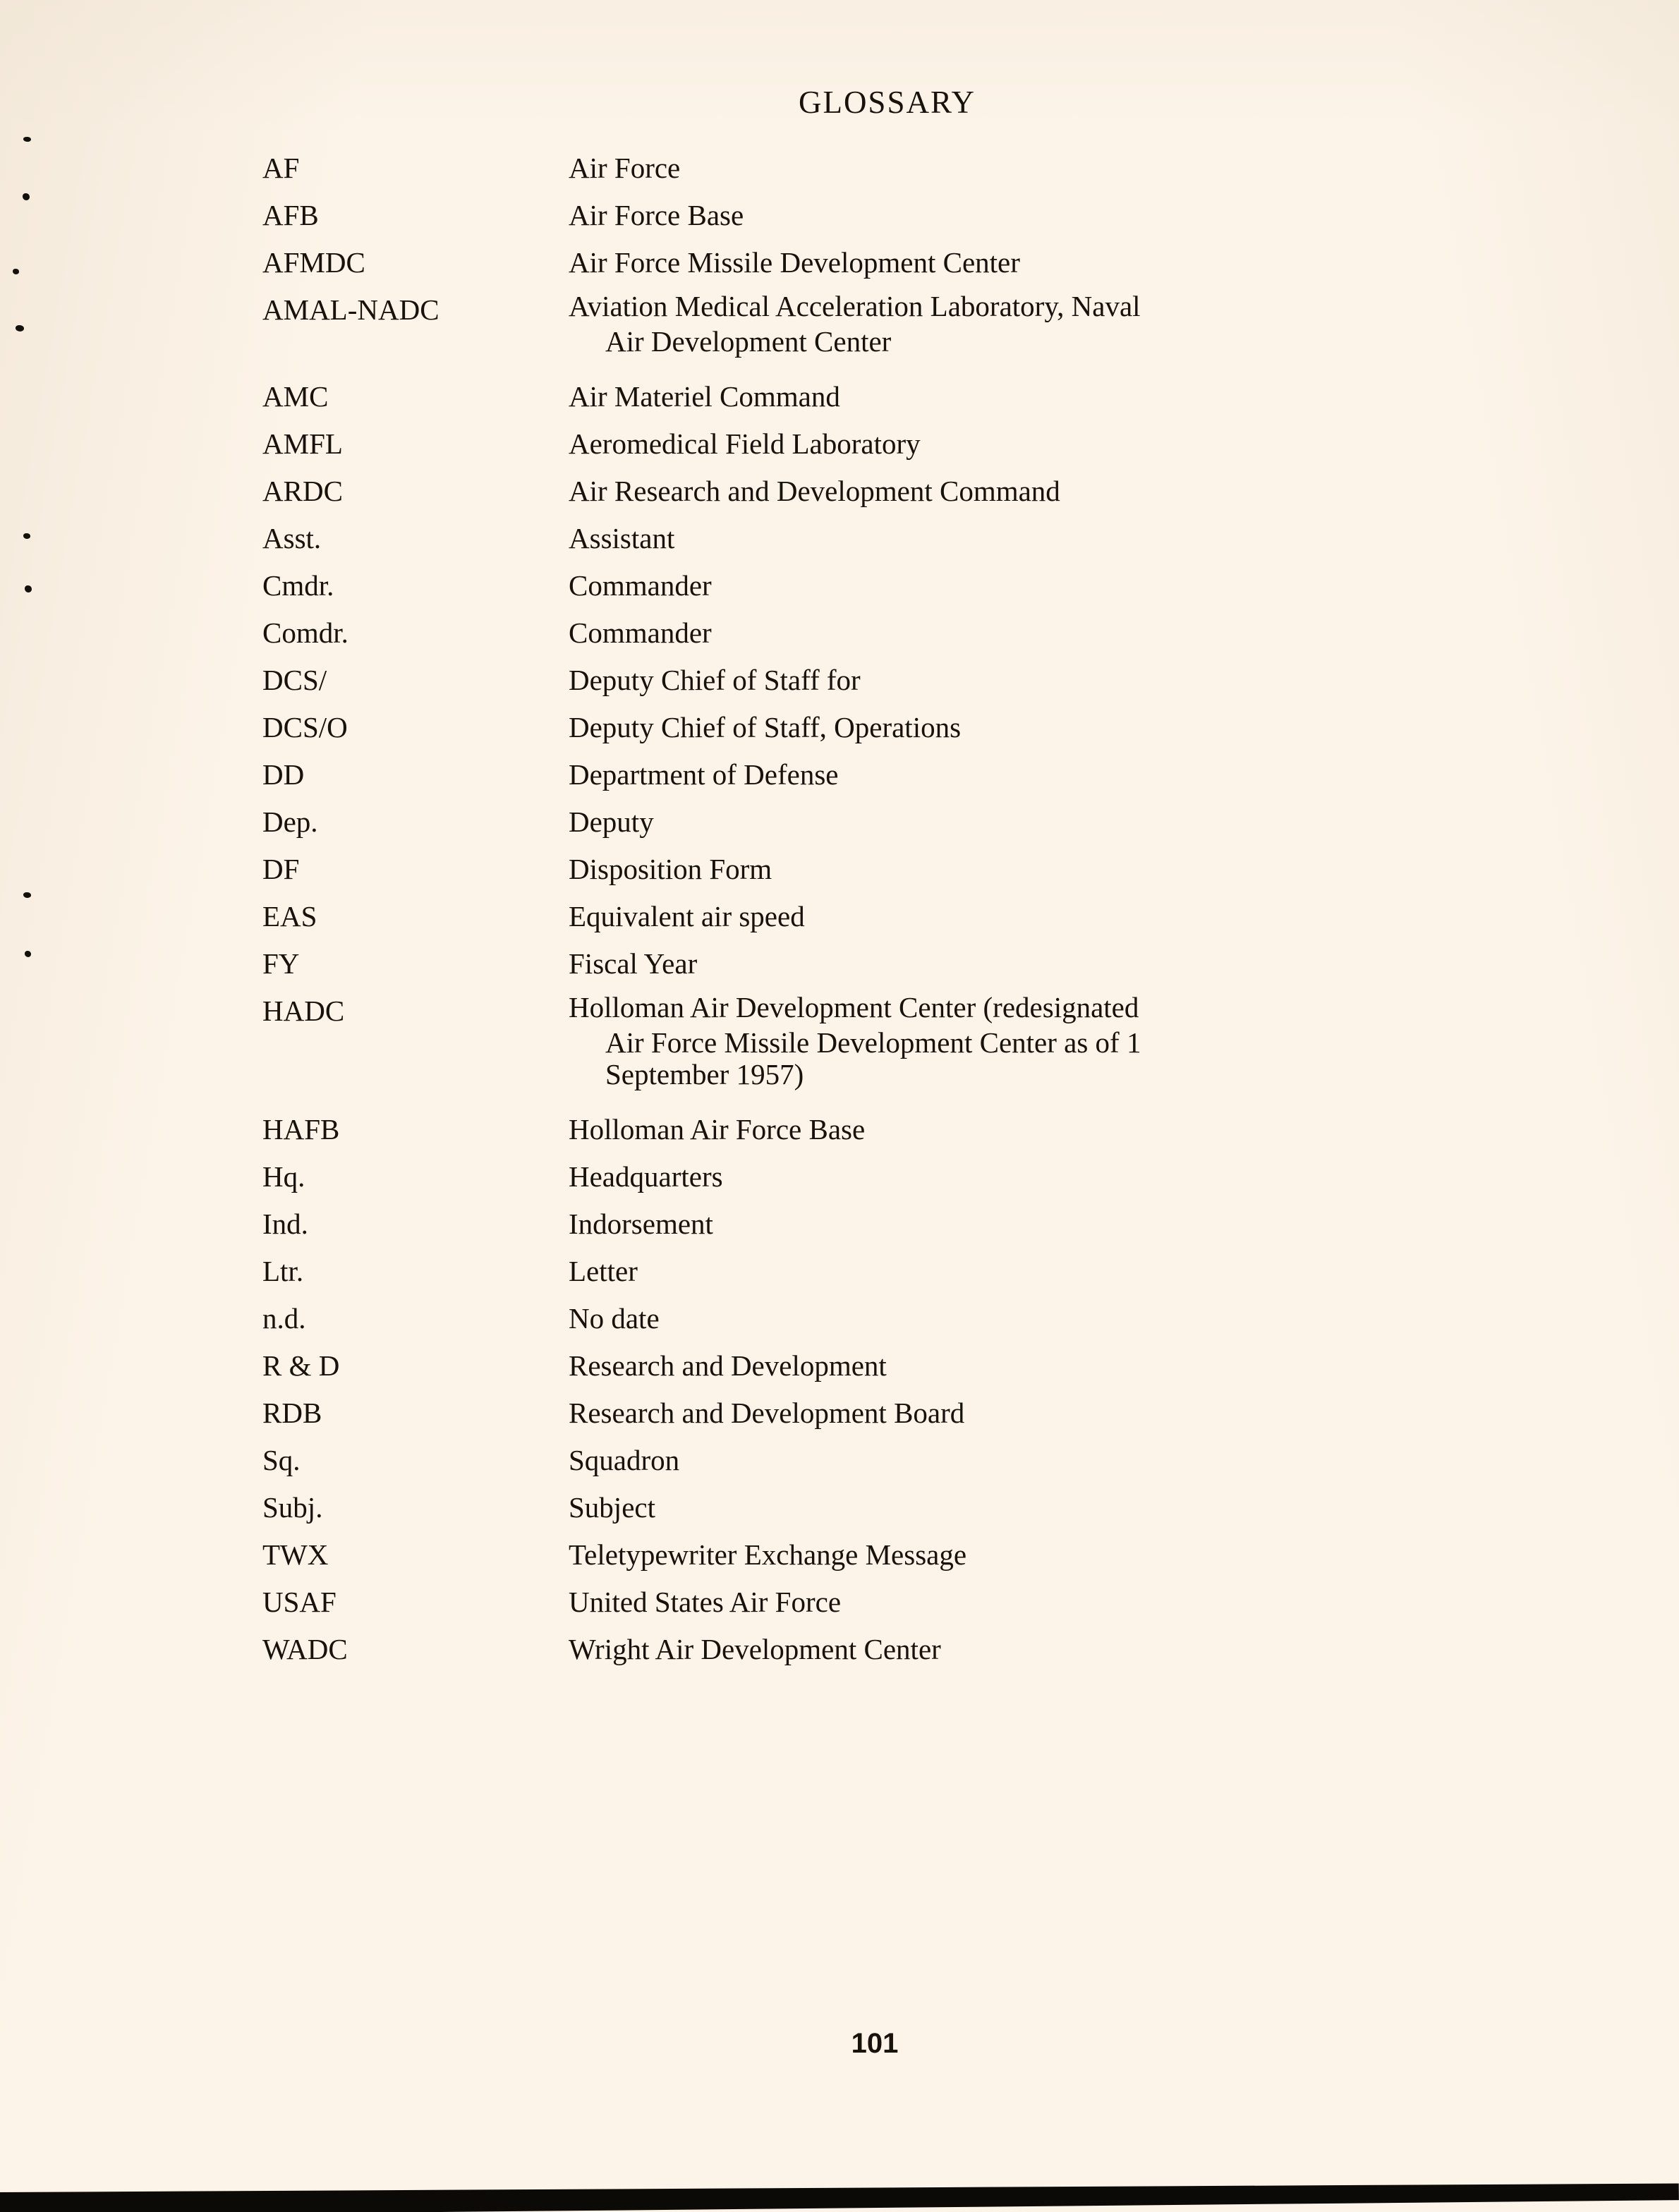 The width and height of the screenshot is (1679, 2212). I want to click on glossary-definition: Headquarters, so click(1058, 1177).